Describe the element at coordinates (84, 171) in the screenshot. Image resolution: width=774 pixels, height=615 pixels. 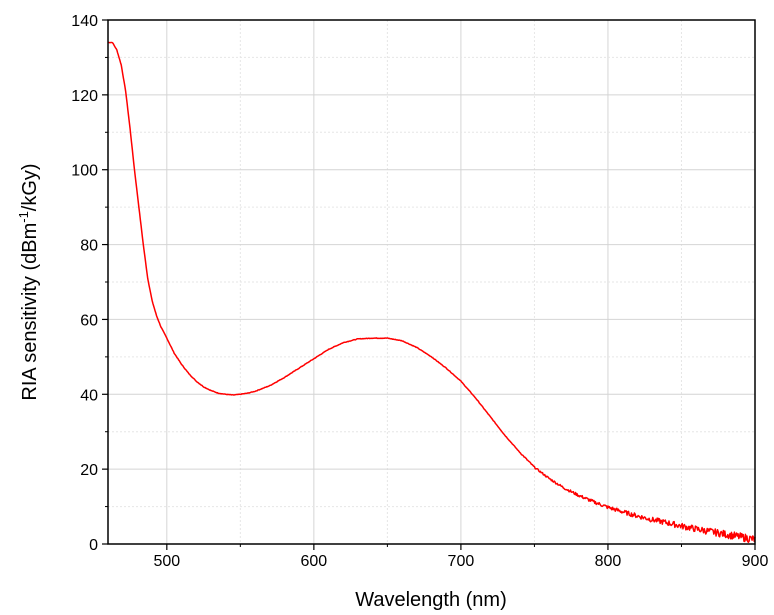
I see `y-tick-label: 100` at that location.